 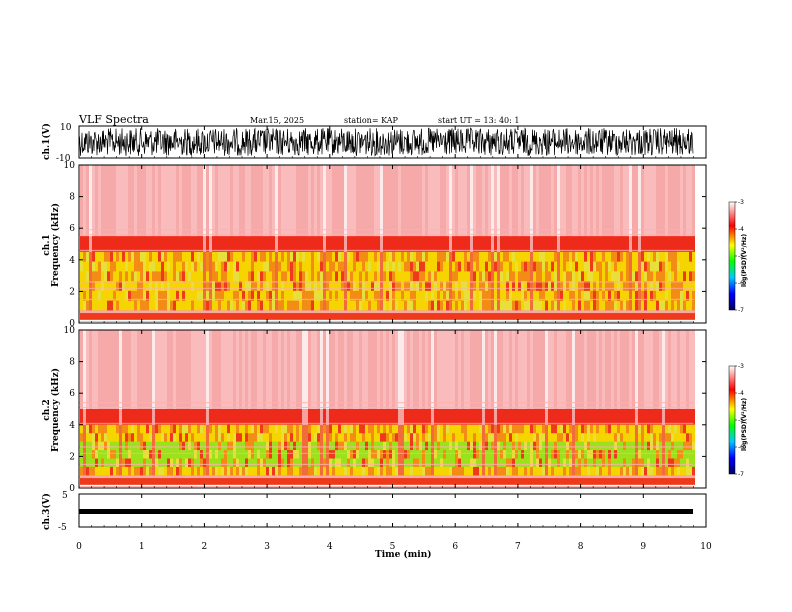 I want to click on colorbar-tick-label: -7, so click(x=741, y=474).